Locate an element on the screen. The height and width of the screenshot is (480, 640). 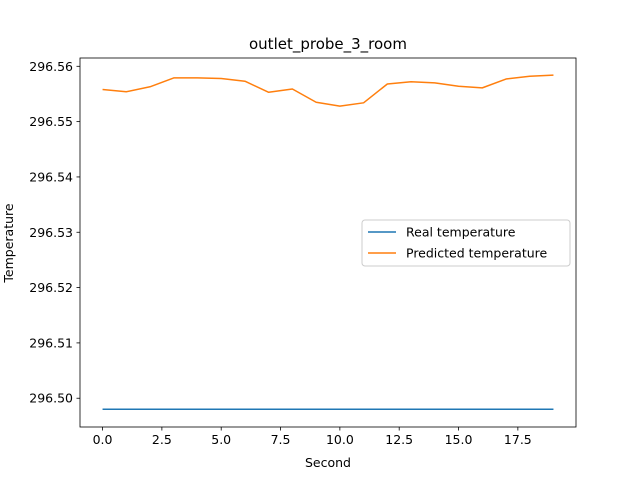
y-tick-label: 296.51 is located at coordinates (51, 342).